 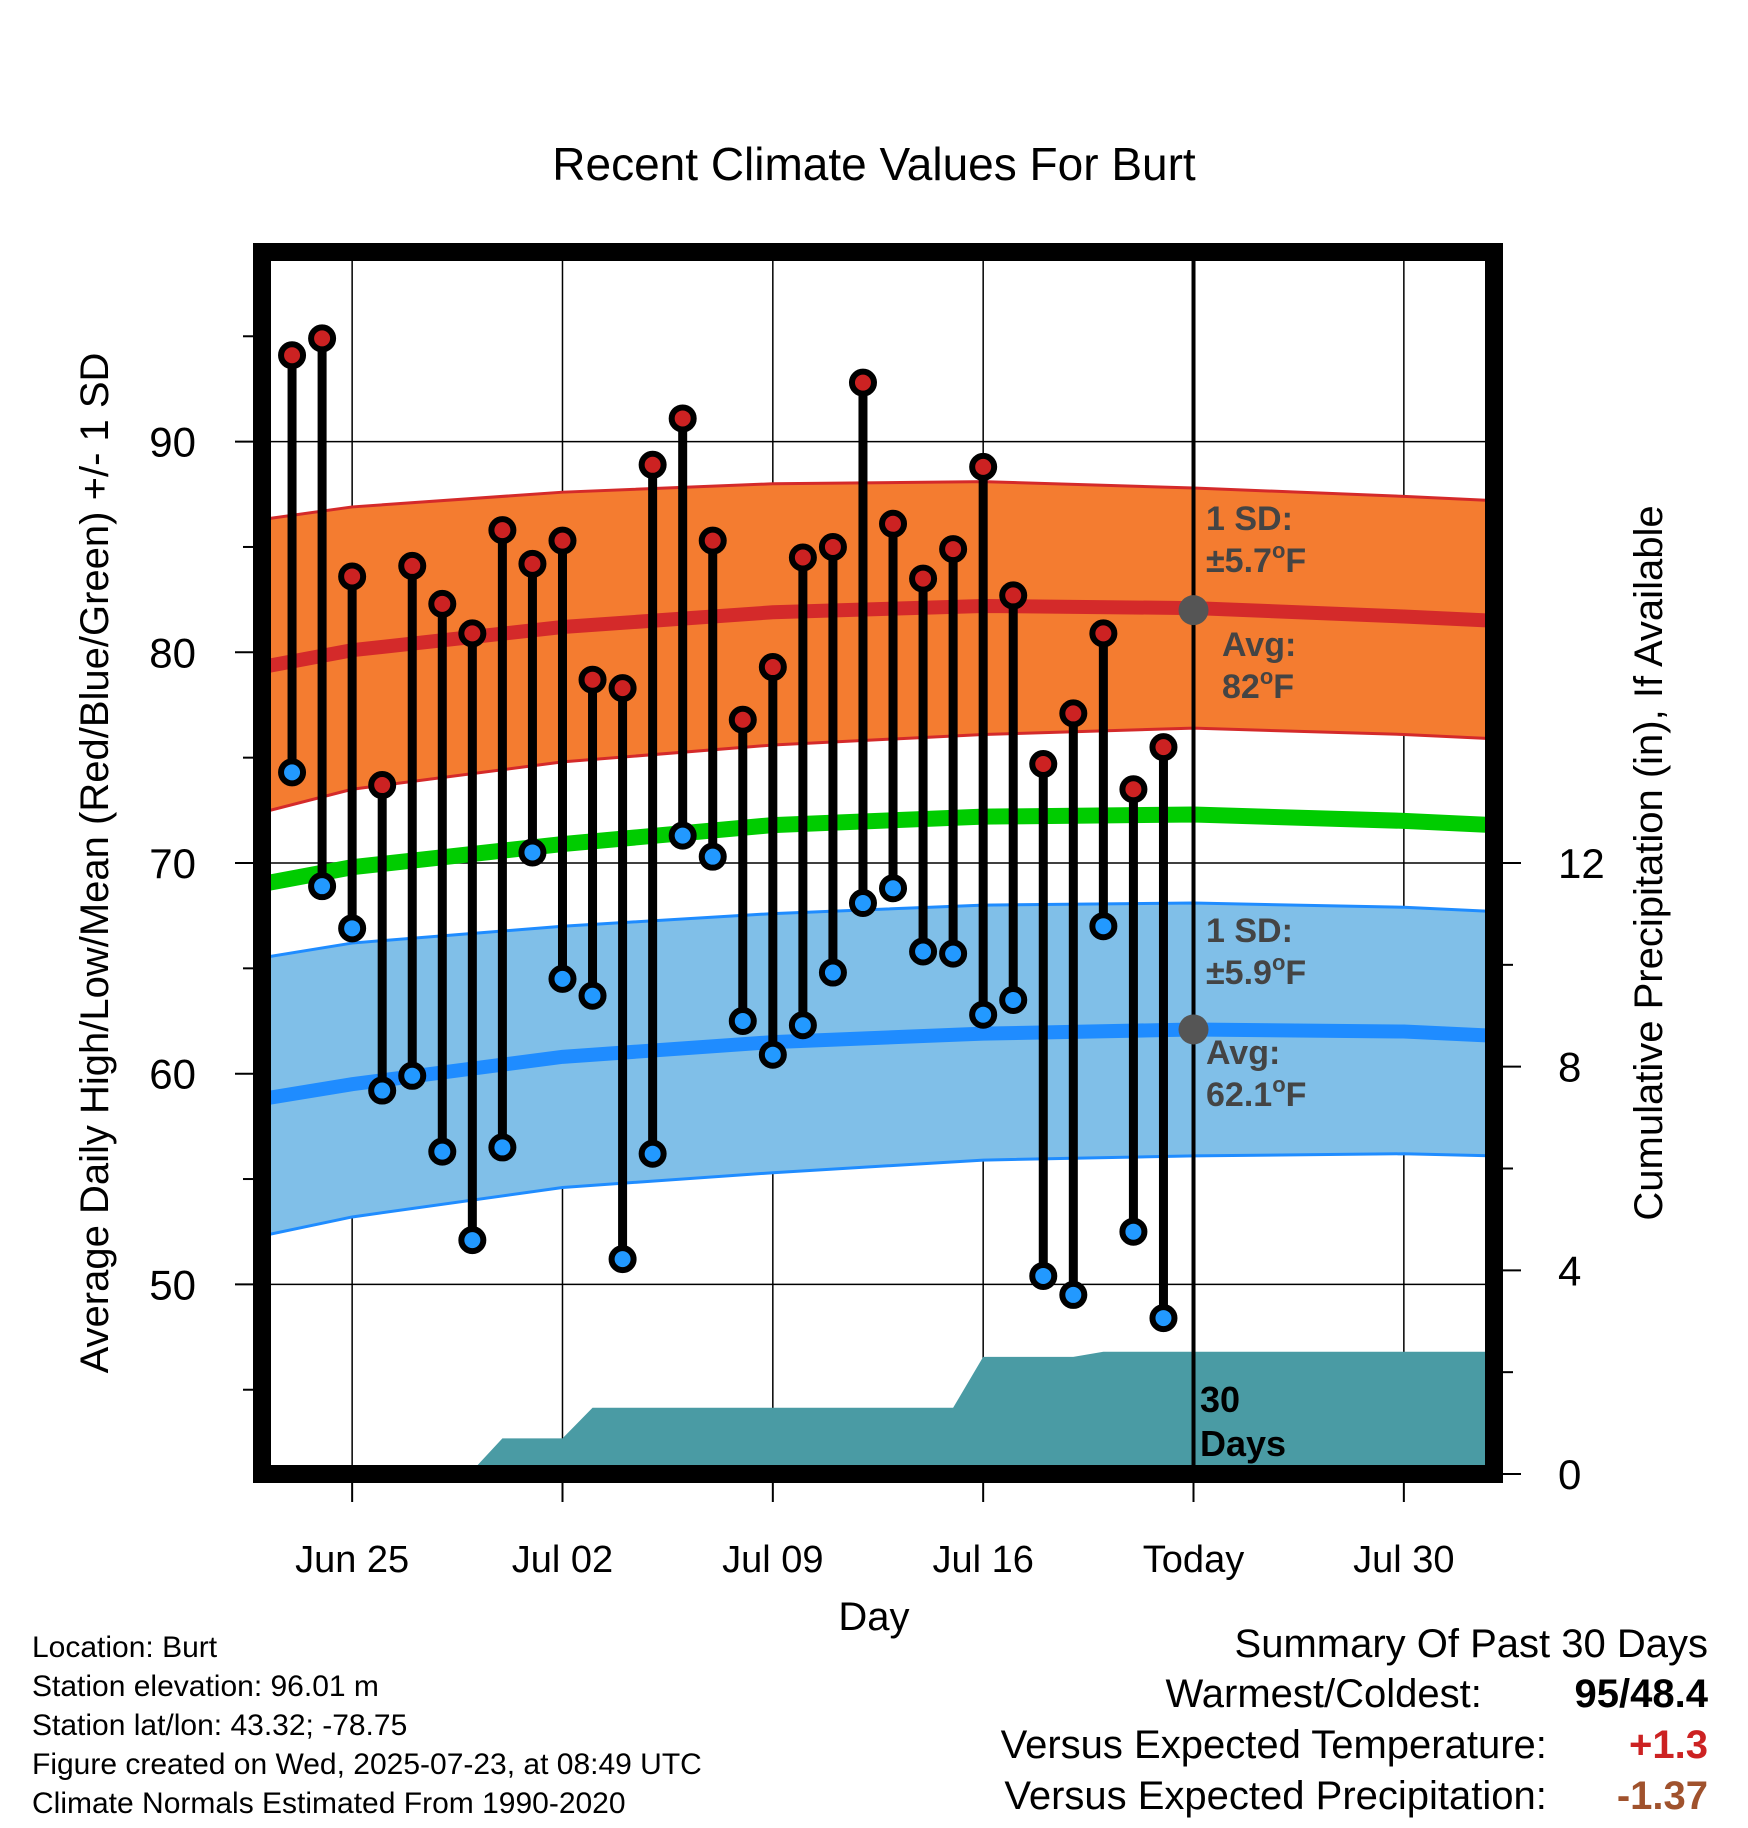 What do you see at coordinates (172, 1284) in the screenshot?
I see `y-left-tick-label-0: 50` at bounding box center [172, 1284].